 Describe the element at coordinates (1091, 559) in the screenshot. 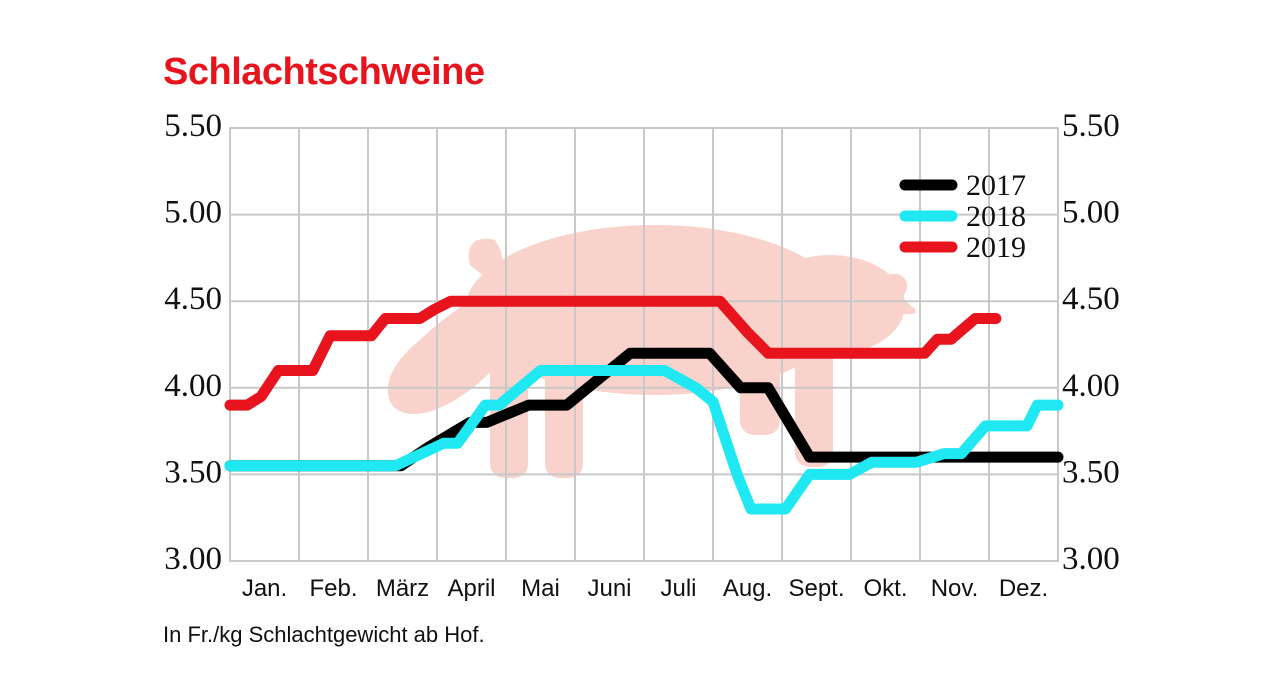

I see `y-tick-label-right: 3.00` at that location.